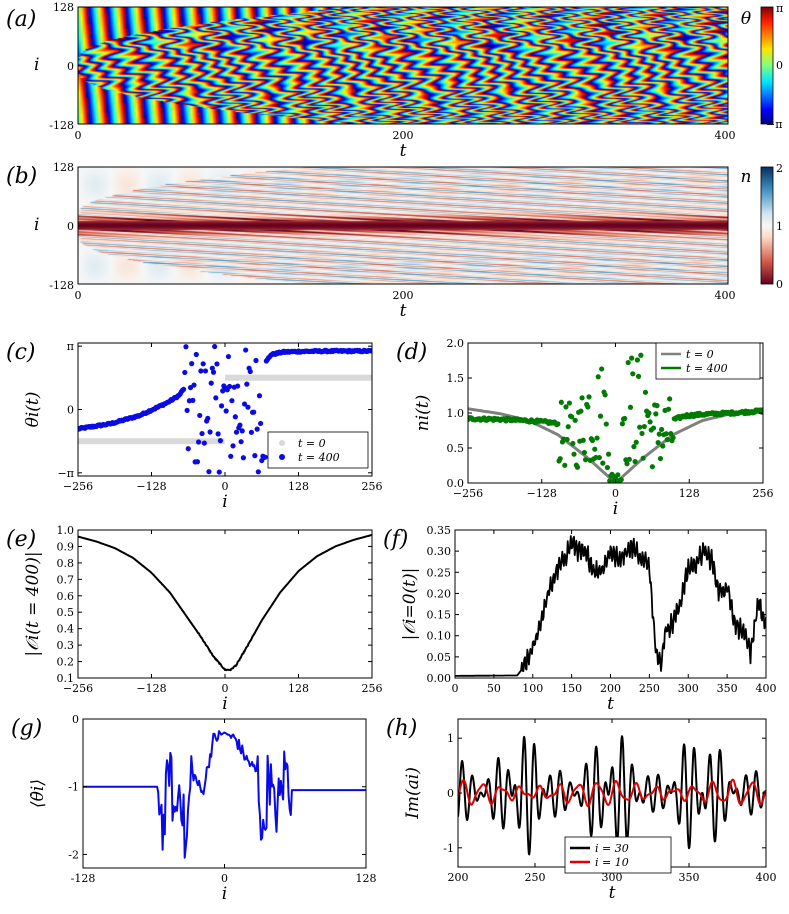  What do you see at coordinates (61, 285) in the screenshot?
I see `b-ytick-bot: -128` at bounding box center [61, 285].